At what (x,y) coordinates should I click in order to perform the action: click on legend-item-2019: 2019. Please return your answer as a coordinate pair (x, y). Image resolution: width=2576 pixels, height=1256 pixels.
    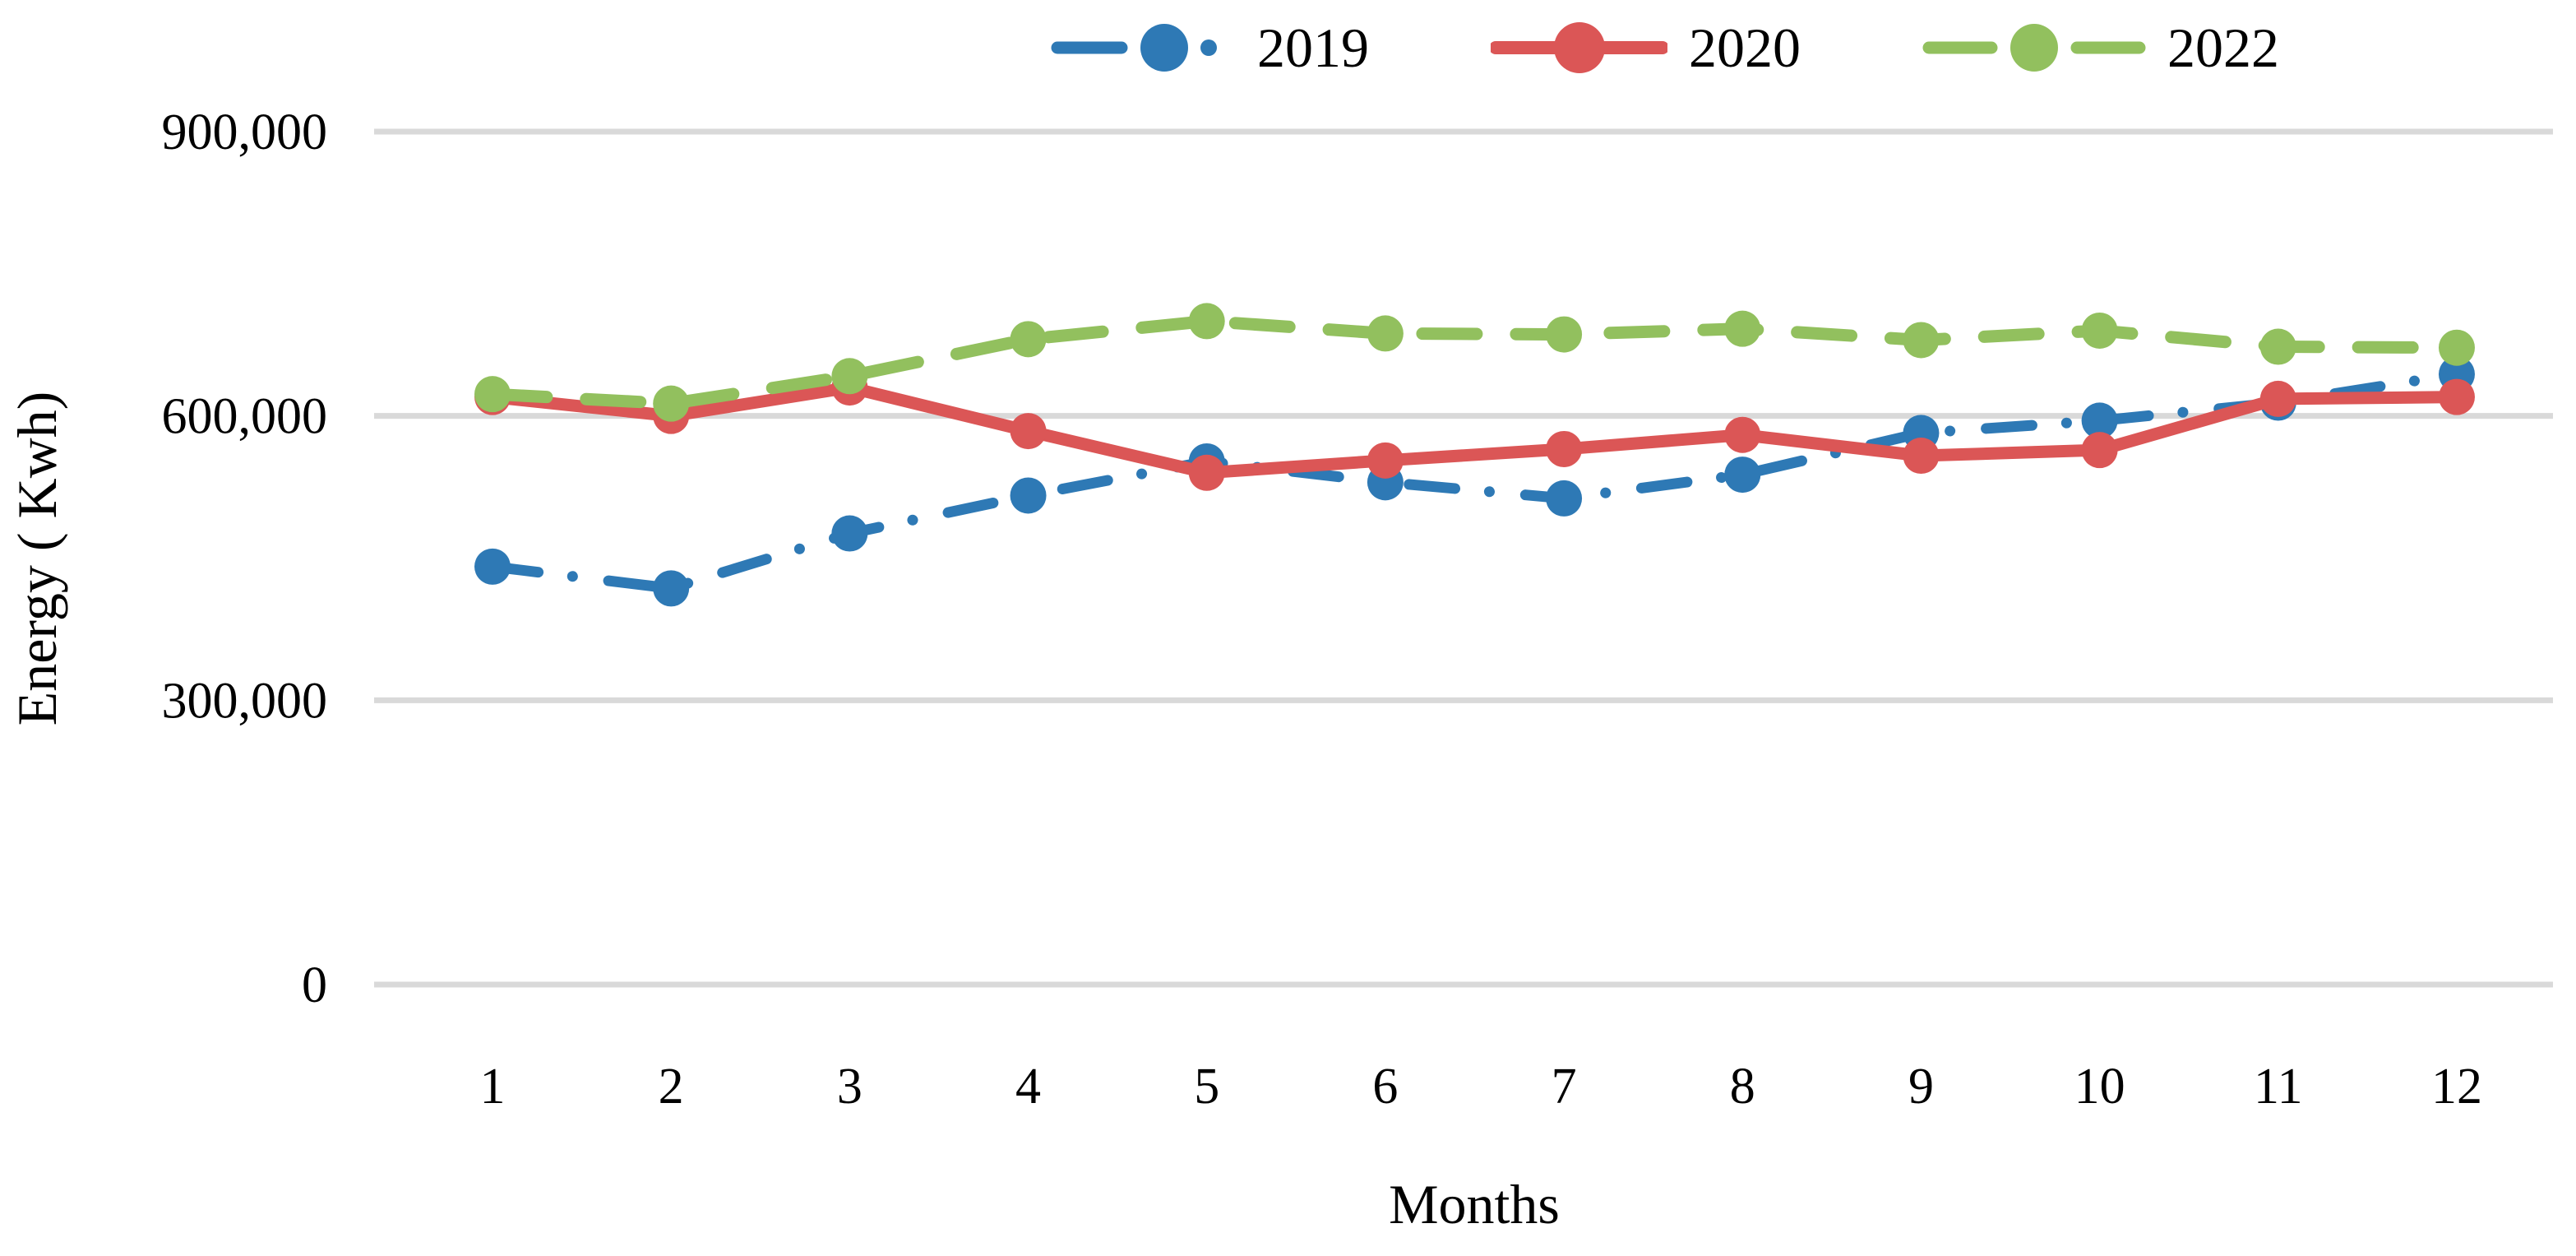
    Looking at the image, I should click on (1210, 47).